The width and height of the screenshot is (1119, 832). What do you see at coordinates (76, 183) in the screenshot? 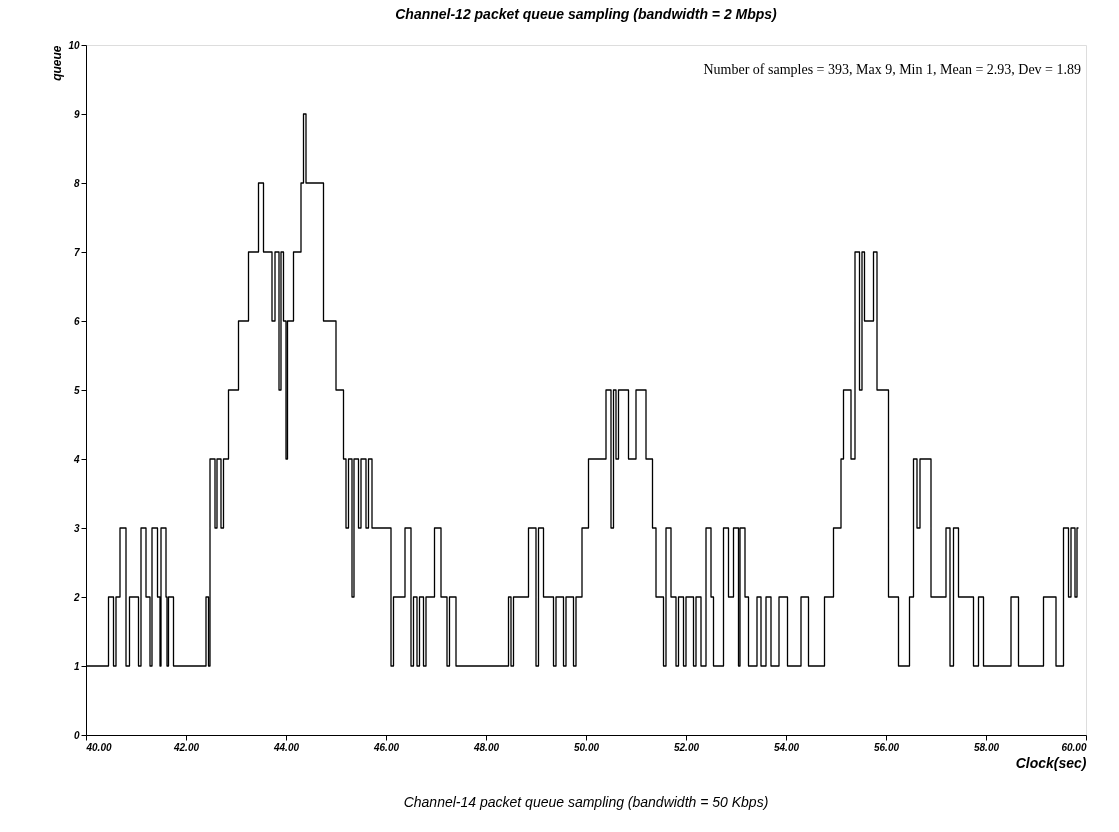
I see `y-tick-label: 8` at bounding box center [76, 183].